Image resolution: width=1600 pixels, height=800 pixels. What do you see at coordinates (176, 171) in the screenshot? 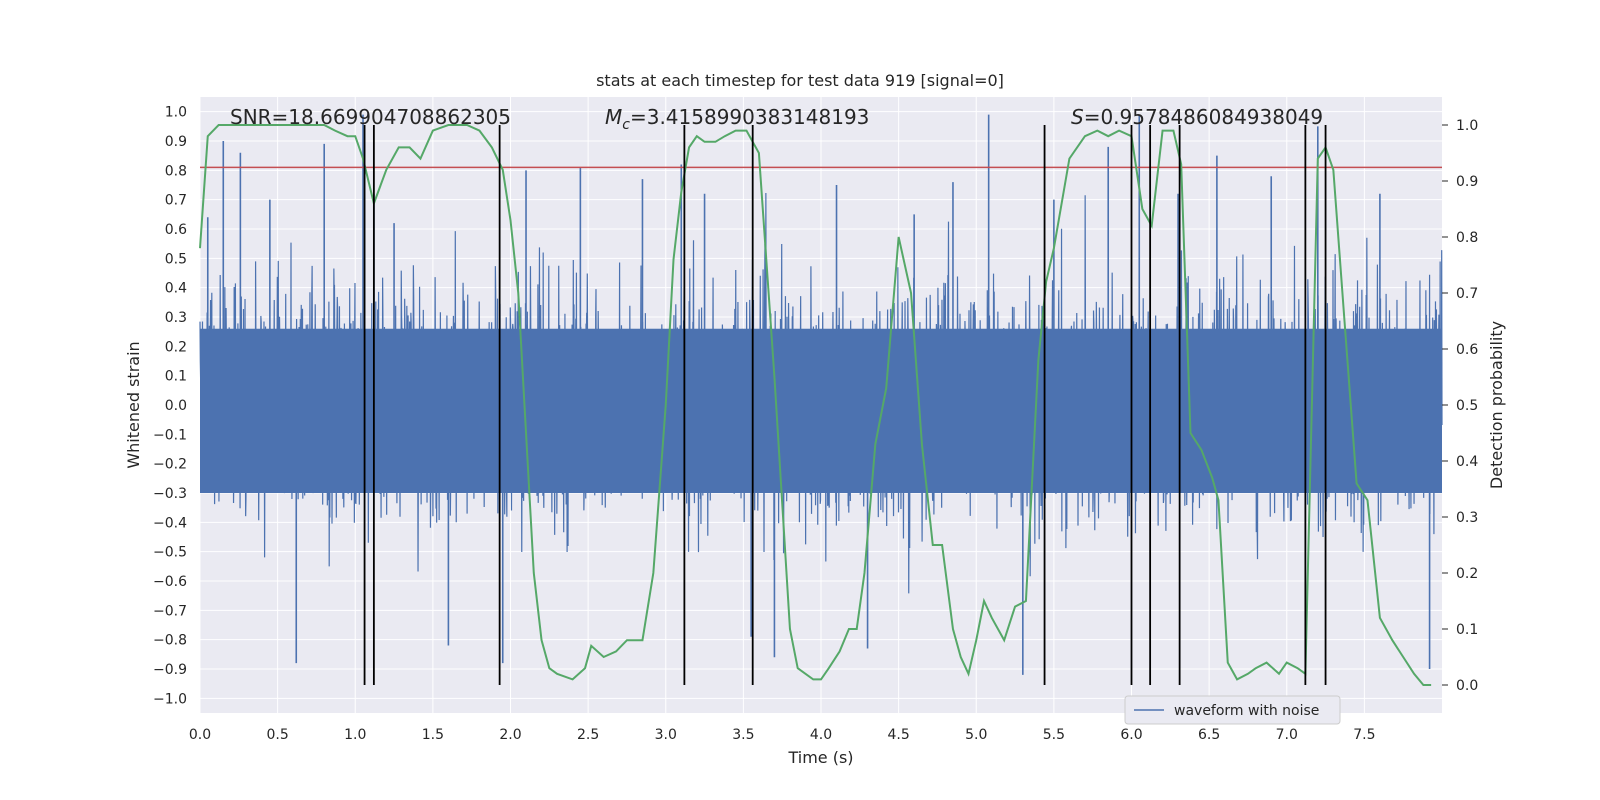
I see `y-tick-label: 0.8` at bounding box center [176, 171].